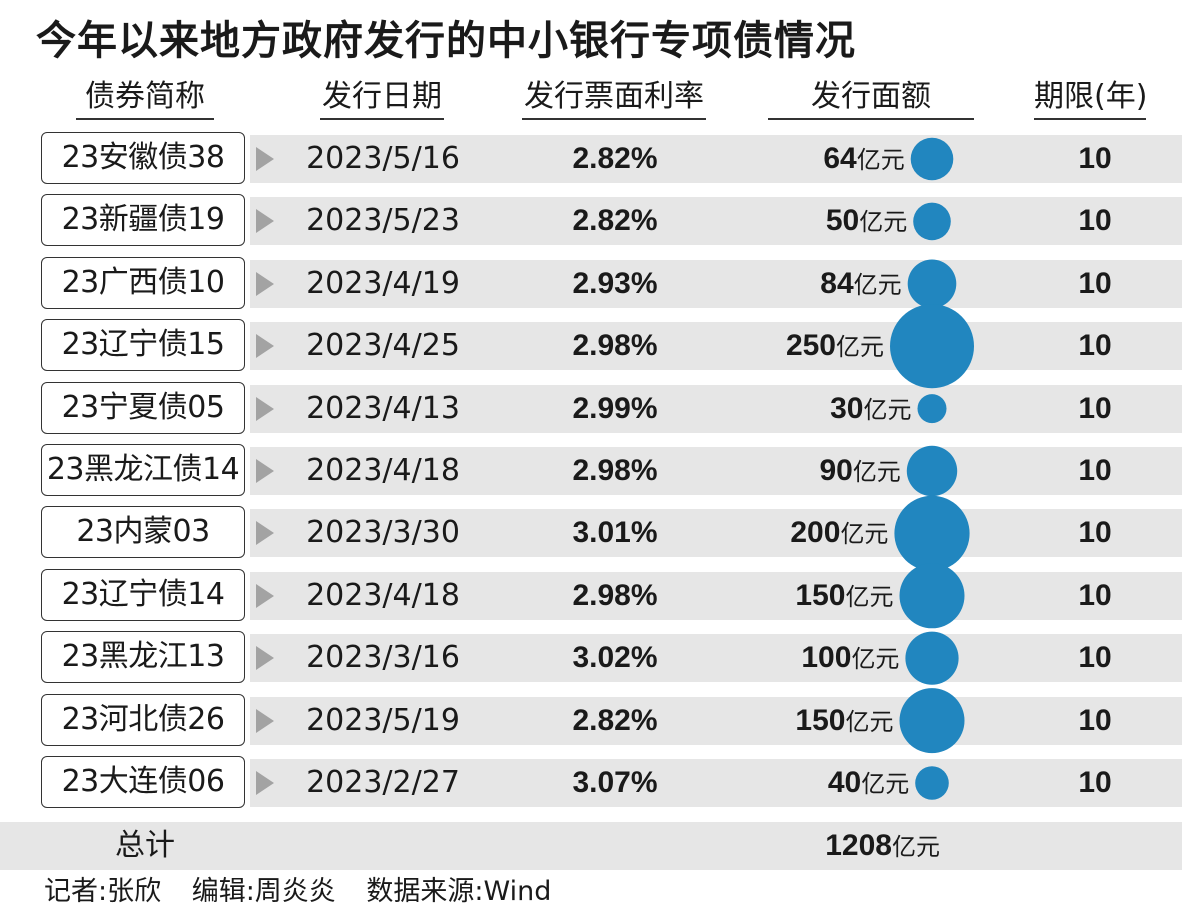 The height and width of the screenshot is (917, 1182). I want to click on issue-date: 2023/5/23, so click(383, 221).